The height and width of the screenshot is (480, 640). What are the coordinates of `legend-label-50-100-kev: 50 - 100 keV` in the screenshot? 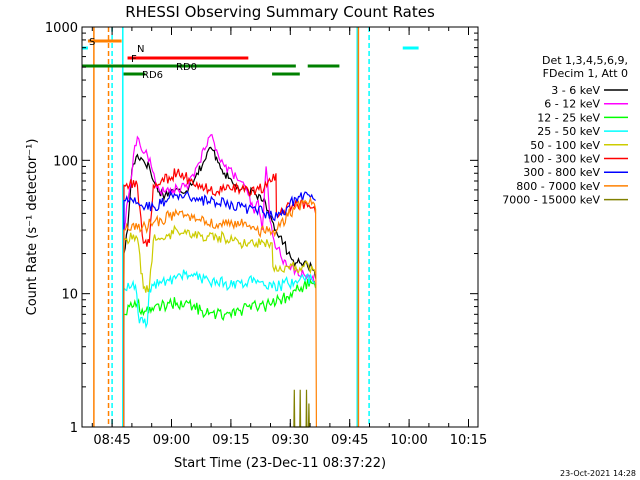 It's located at (565, 145).